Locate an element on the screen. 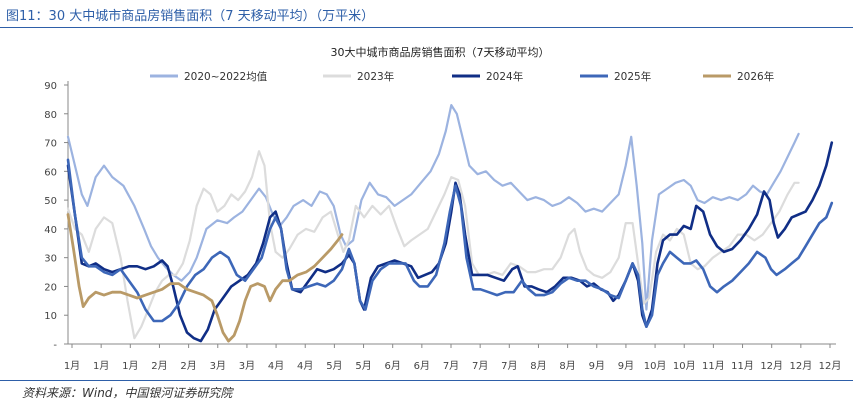 This screenshot has height=413, width=853. legend-label: 2023年 is located at coordinates (375, 76).